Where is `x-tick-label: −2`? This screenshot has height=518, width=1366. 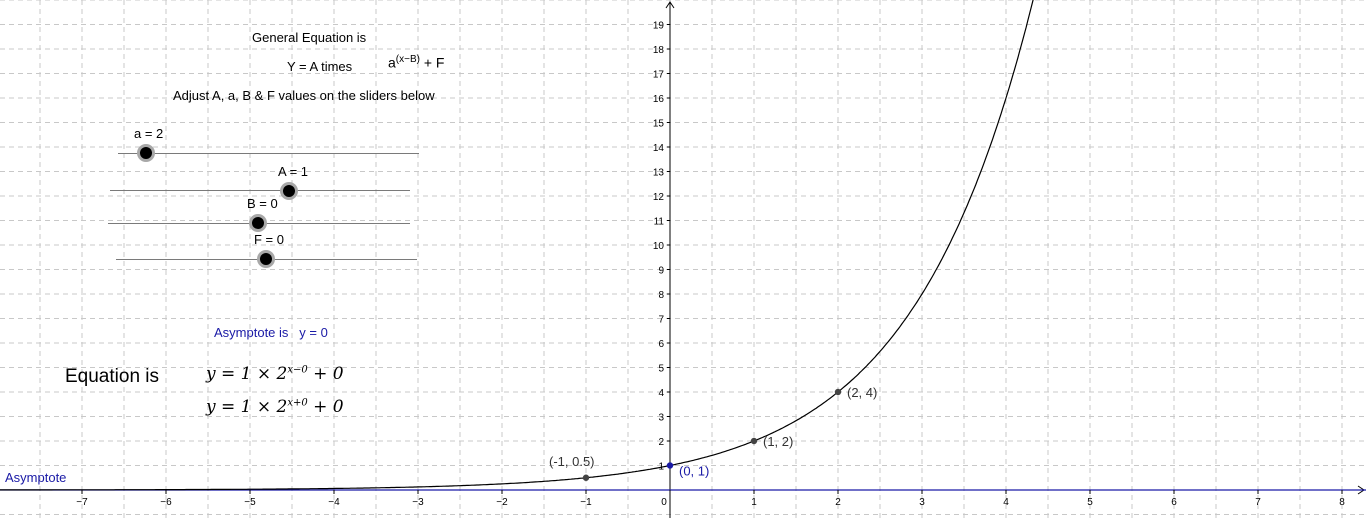
x-tick-label: −2 is located at coordinates (502, 502).